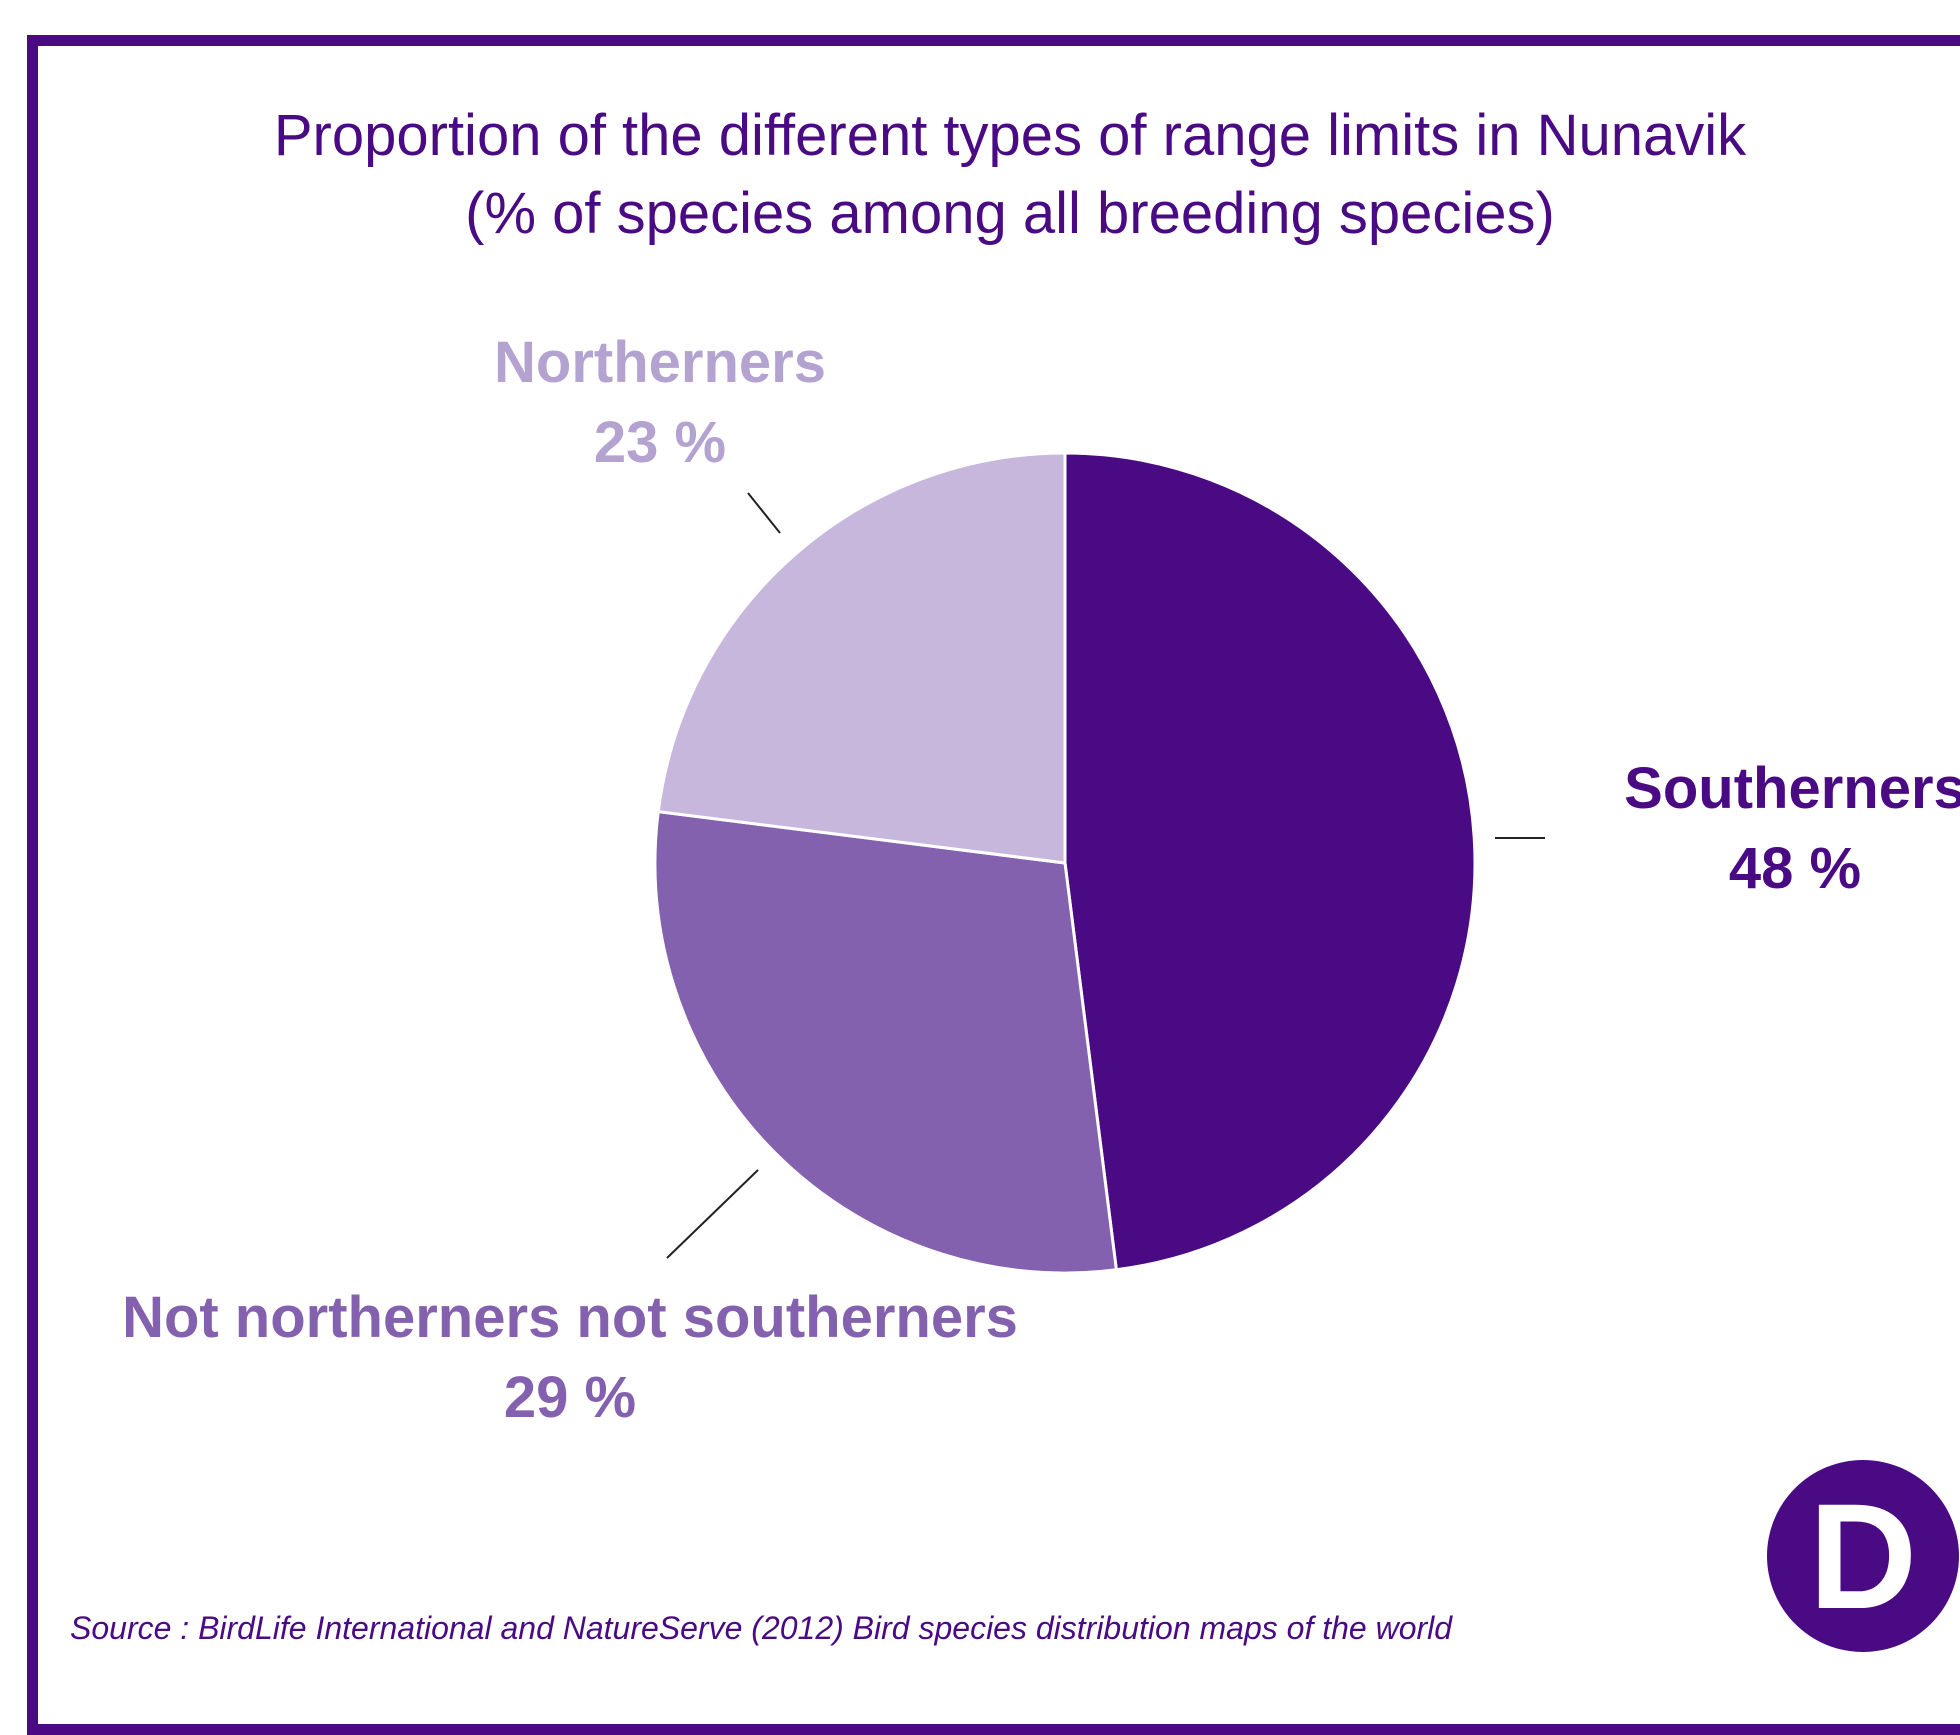 Image resolution: width=1960 pixels, height=1735 pixels. I want to click on slice-value-label: 23 %, so click(660, 442).